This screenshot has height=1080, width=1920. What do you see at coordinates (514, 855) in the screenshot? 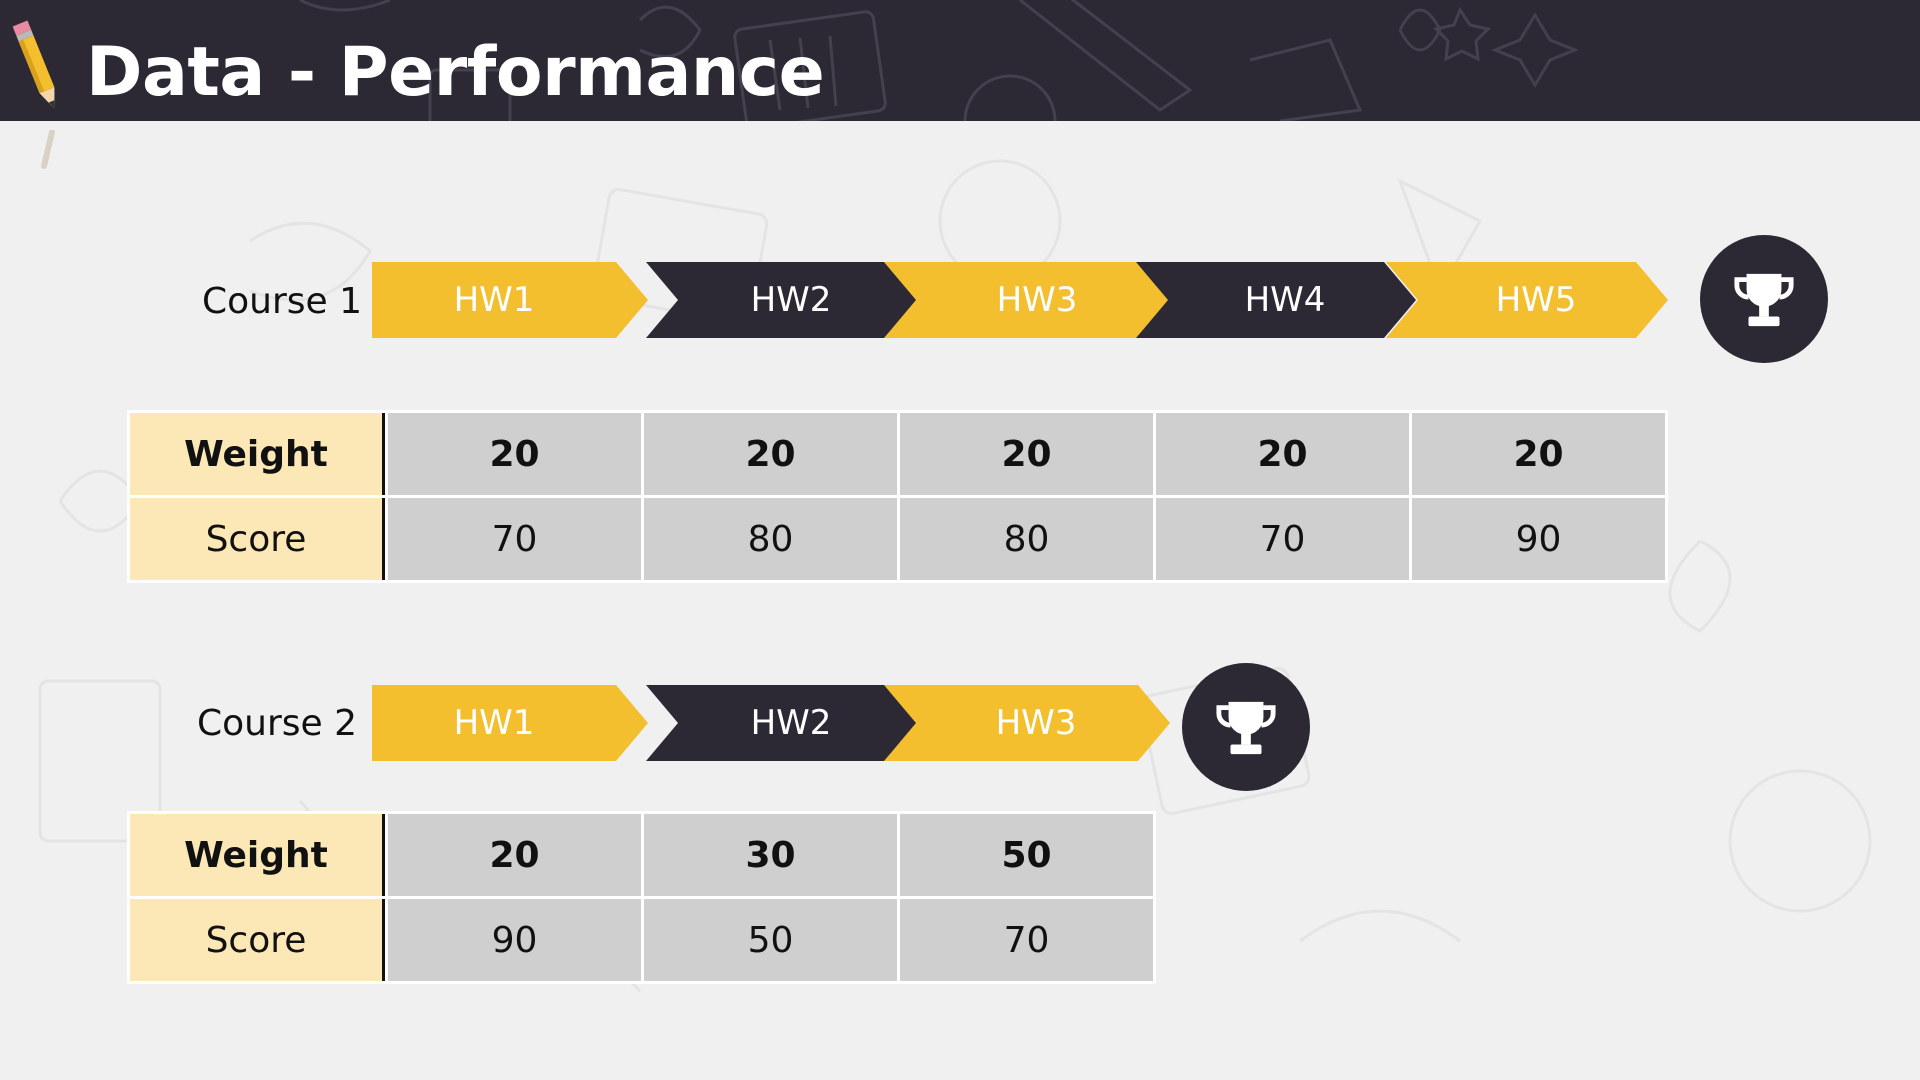
I see `course-2-weight-hw1: 20` at bounding box center [514, 855].